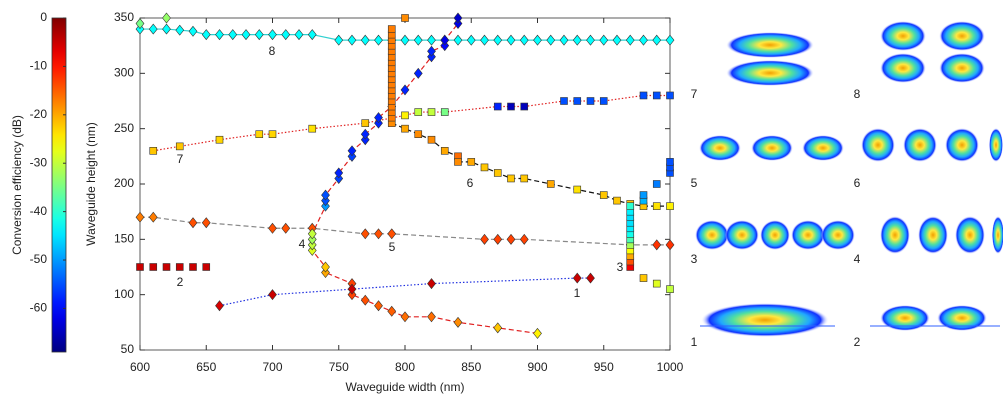  I want to click on x-tick-label: 900, so click(537, 367).